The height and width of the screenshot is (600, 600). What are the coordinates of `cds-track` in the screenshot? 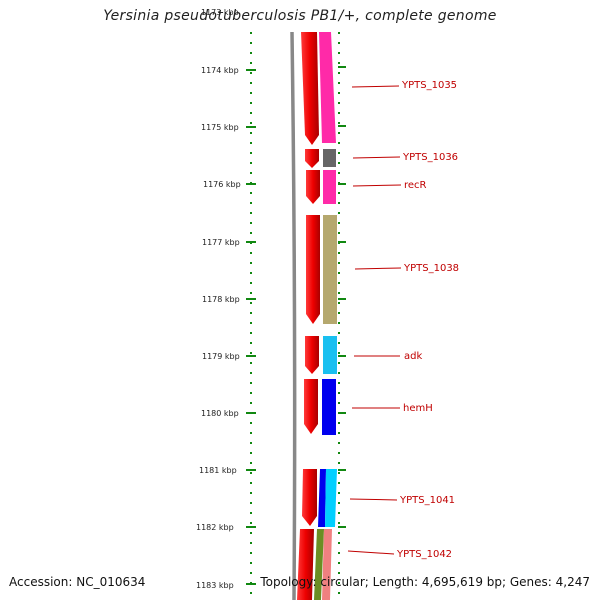 It's located at (308, 316).